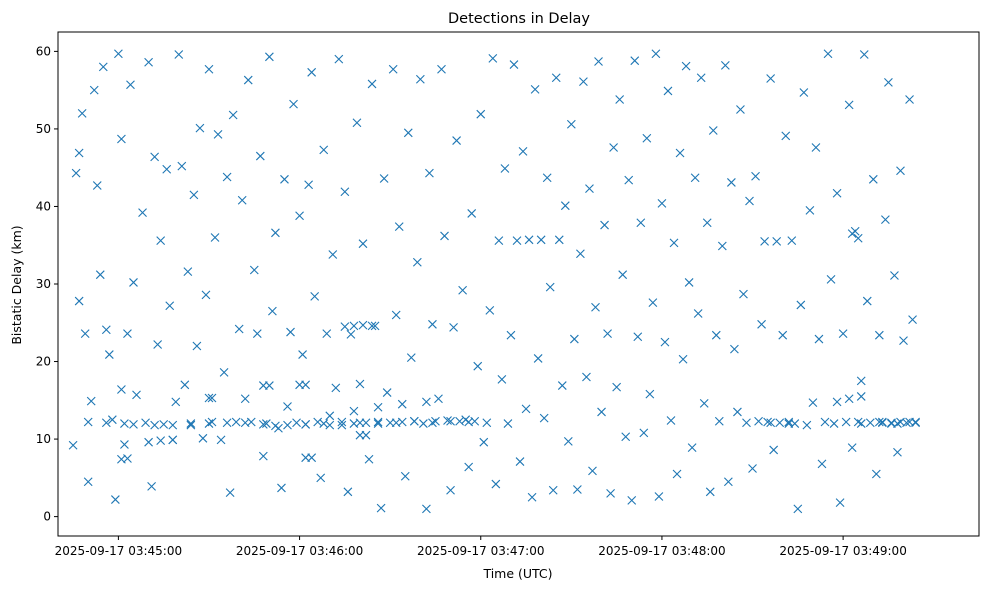 This screenshot has width=989, height=590. Describe the element at coordinates (299, 551) in the screenshot. I see `x-tick-label: 2025-09-17 03:46:00` at that location.